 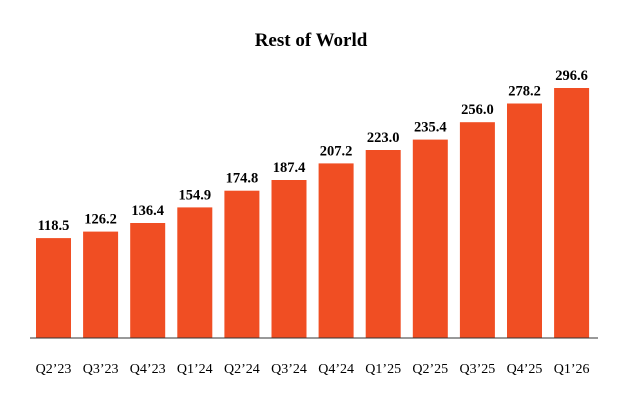 I want to click on x-tick-label-7: Q1’25, so click(x=383, y=369).